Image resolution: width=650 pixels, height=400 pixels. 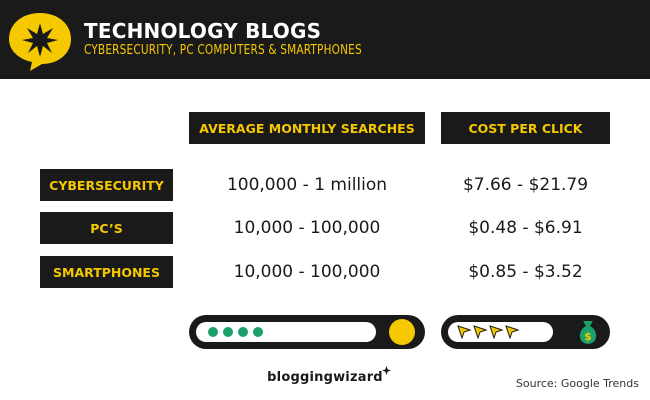 I want to click on cpc-cybersecurity: $7.66 - $21.79, so click(x=525, y=185).